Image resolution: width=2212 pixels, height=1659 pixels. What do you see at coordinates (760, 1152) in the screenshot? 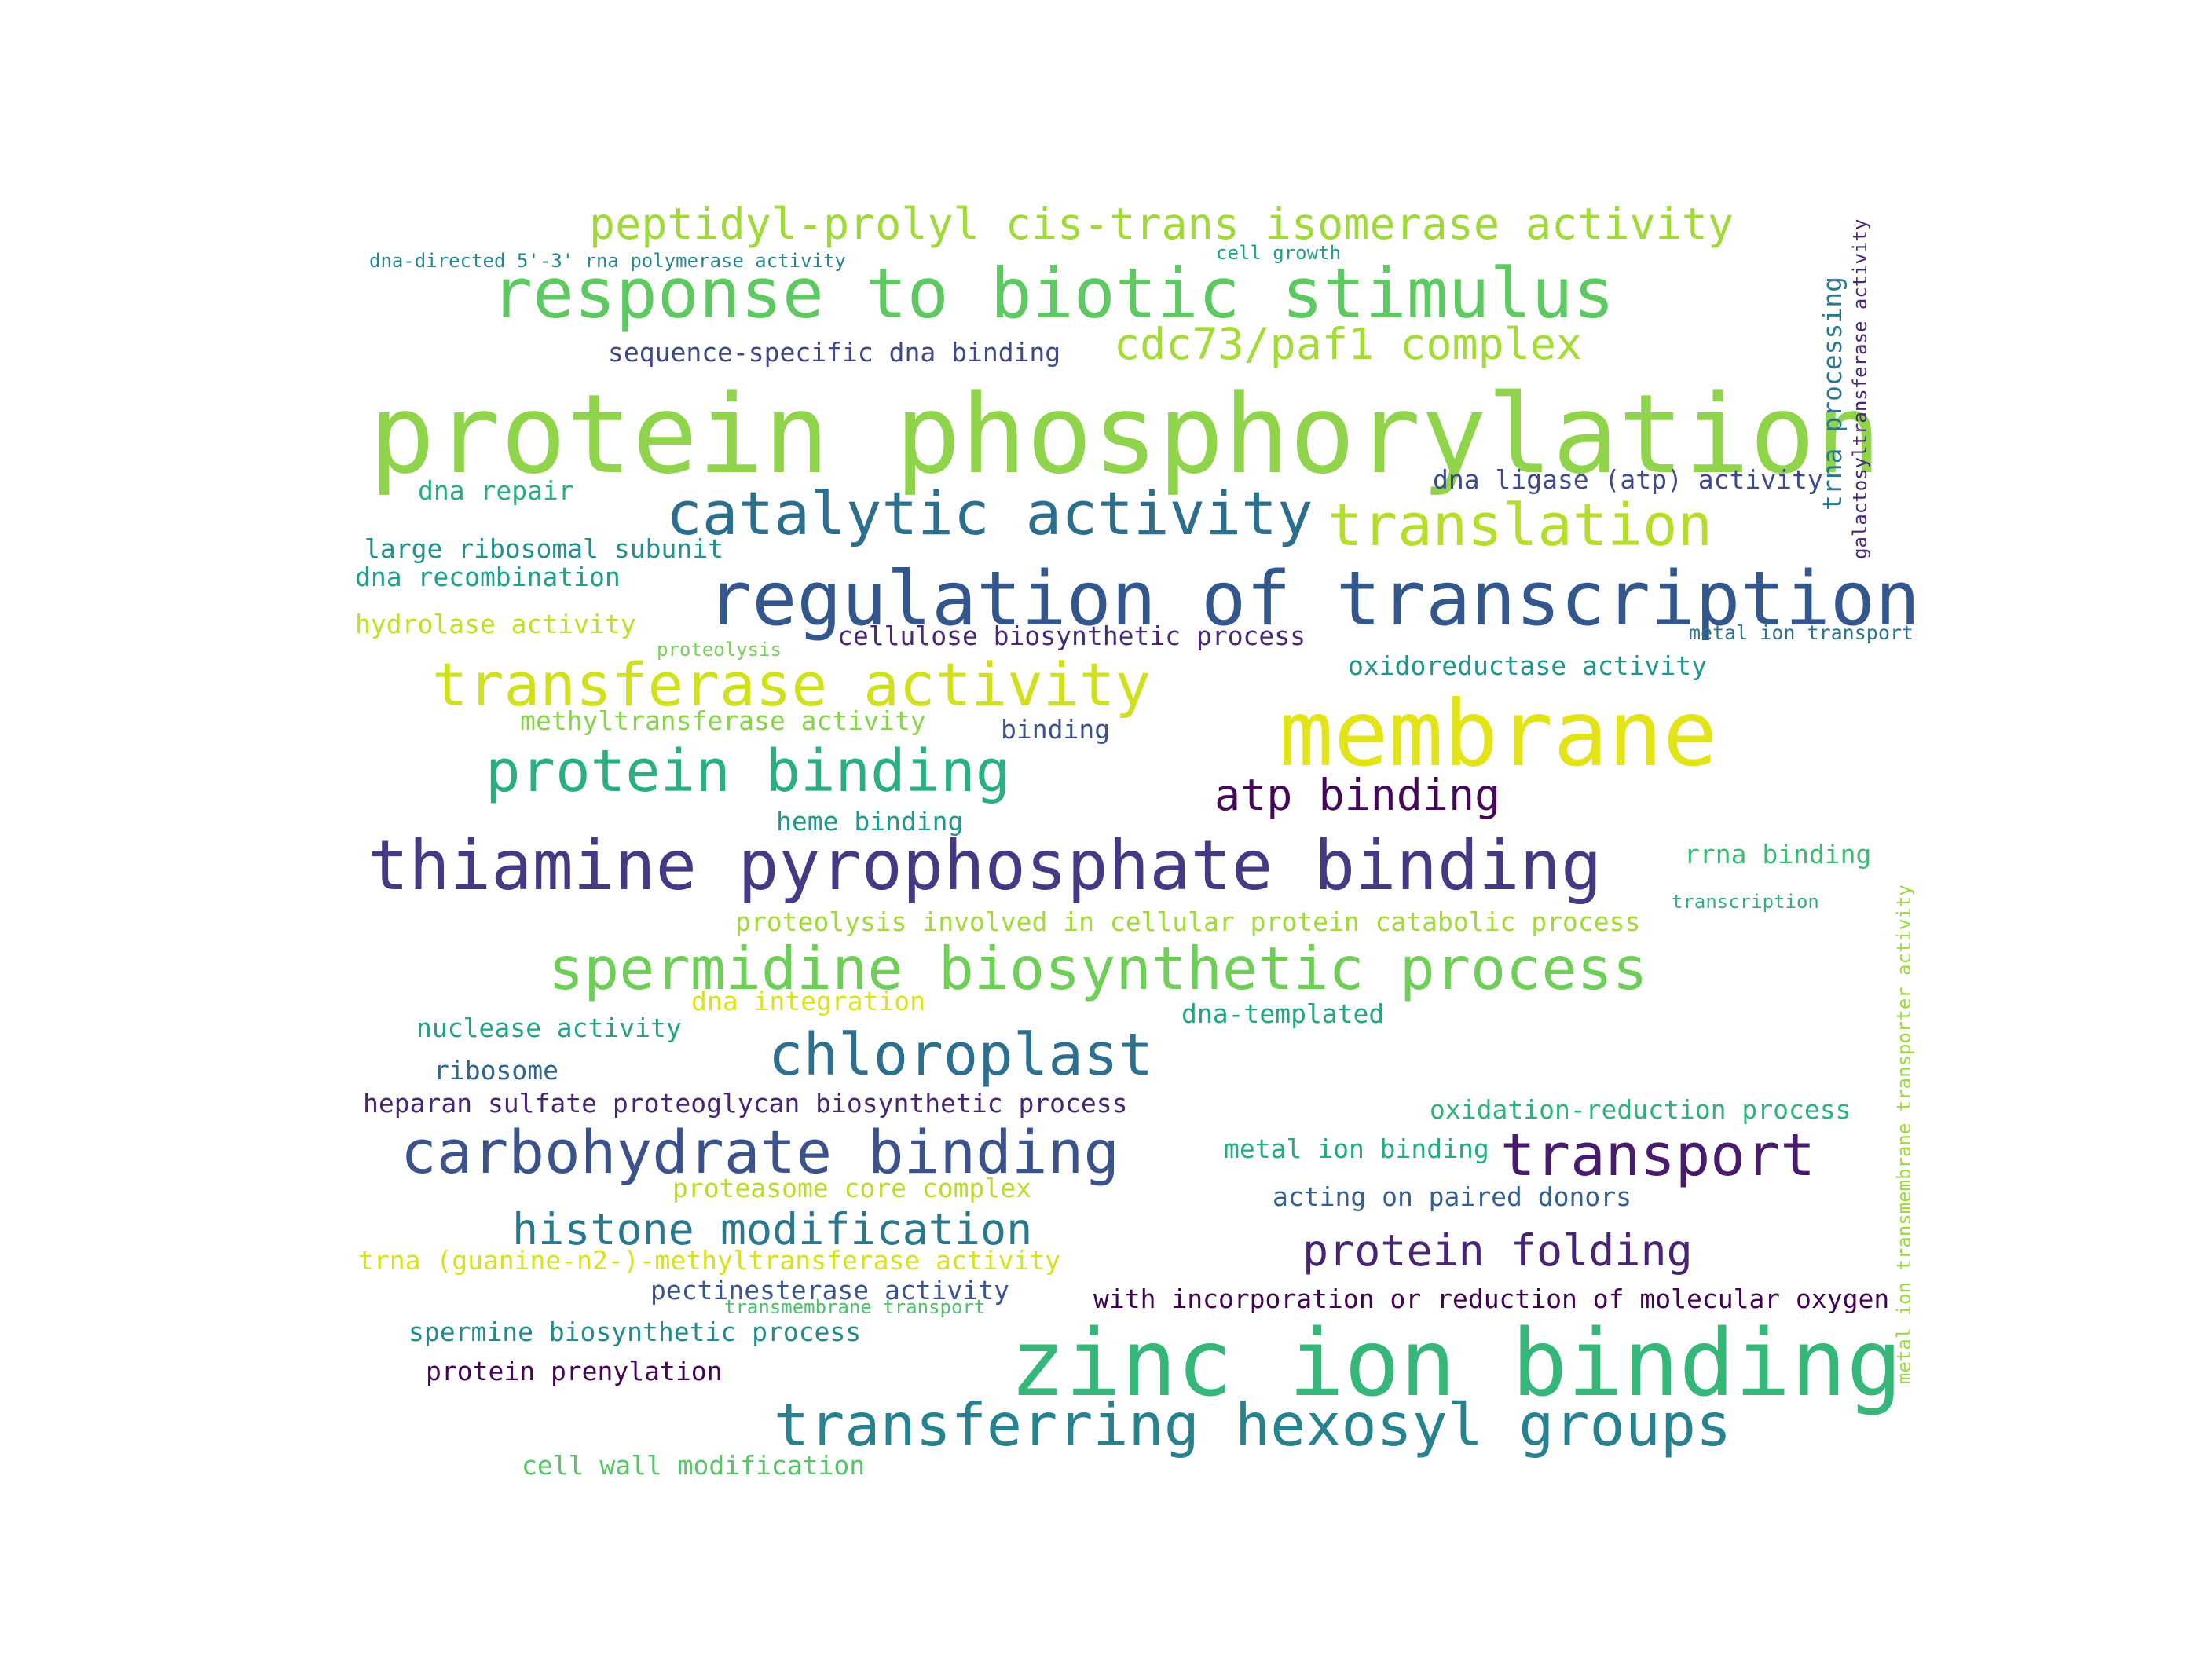
I see `word-carbohydrate-binding: carbohydrate binding` at bounding box center [760, 1152].